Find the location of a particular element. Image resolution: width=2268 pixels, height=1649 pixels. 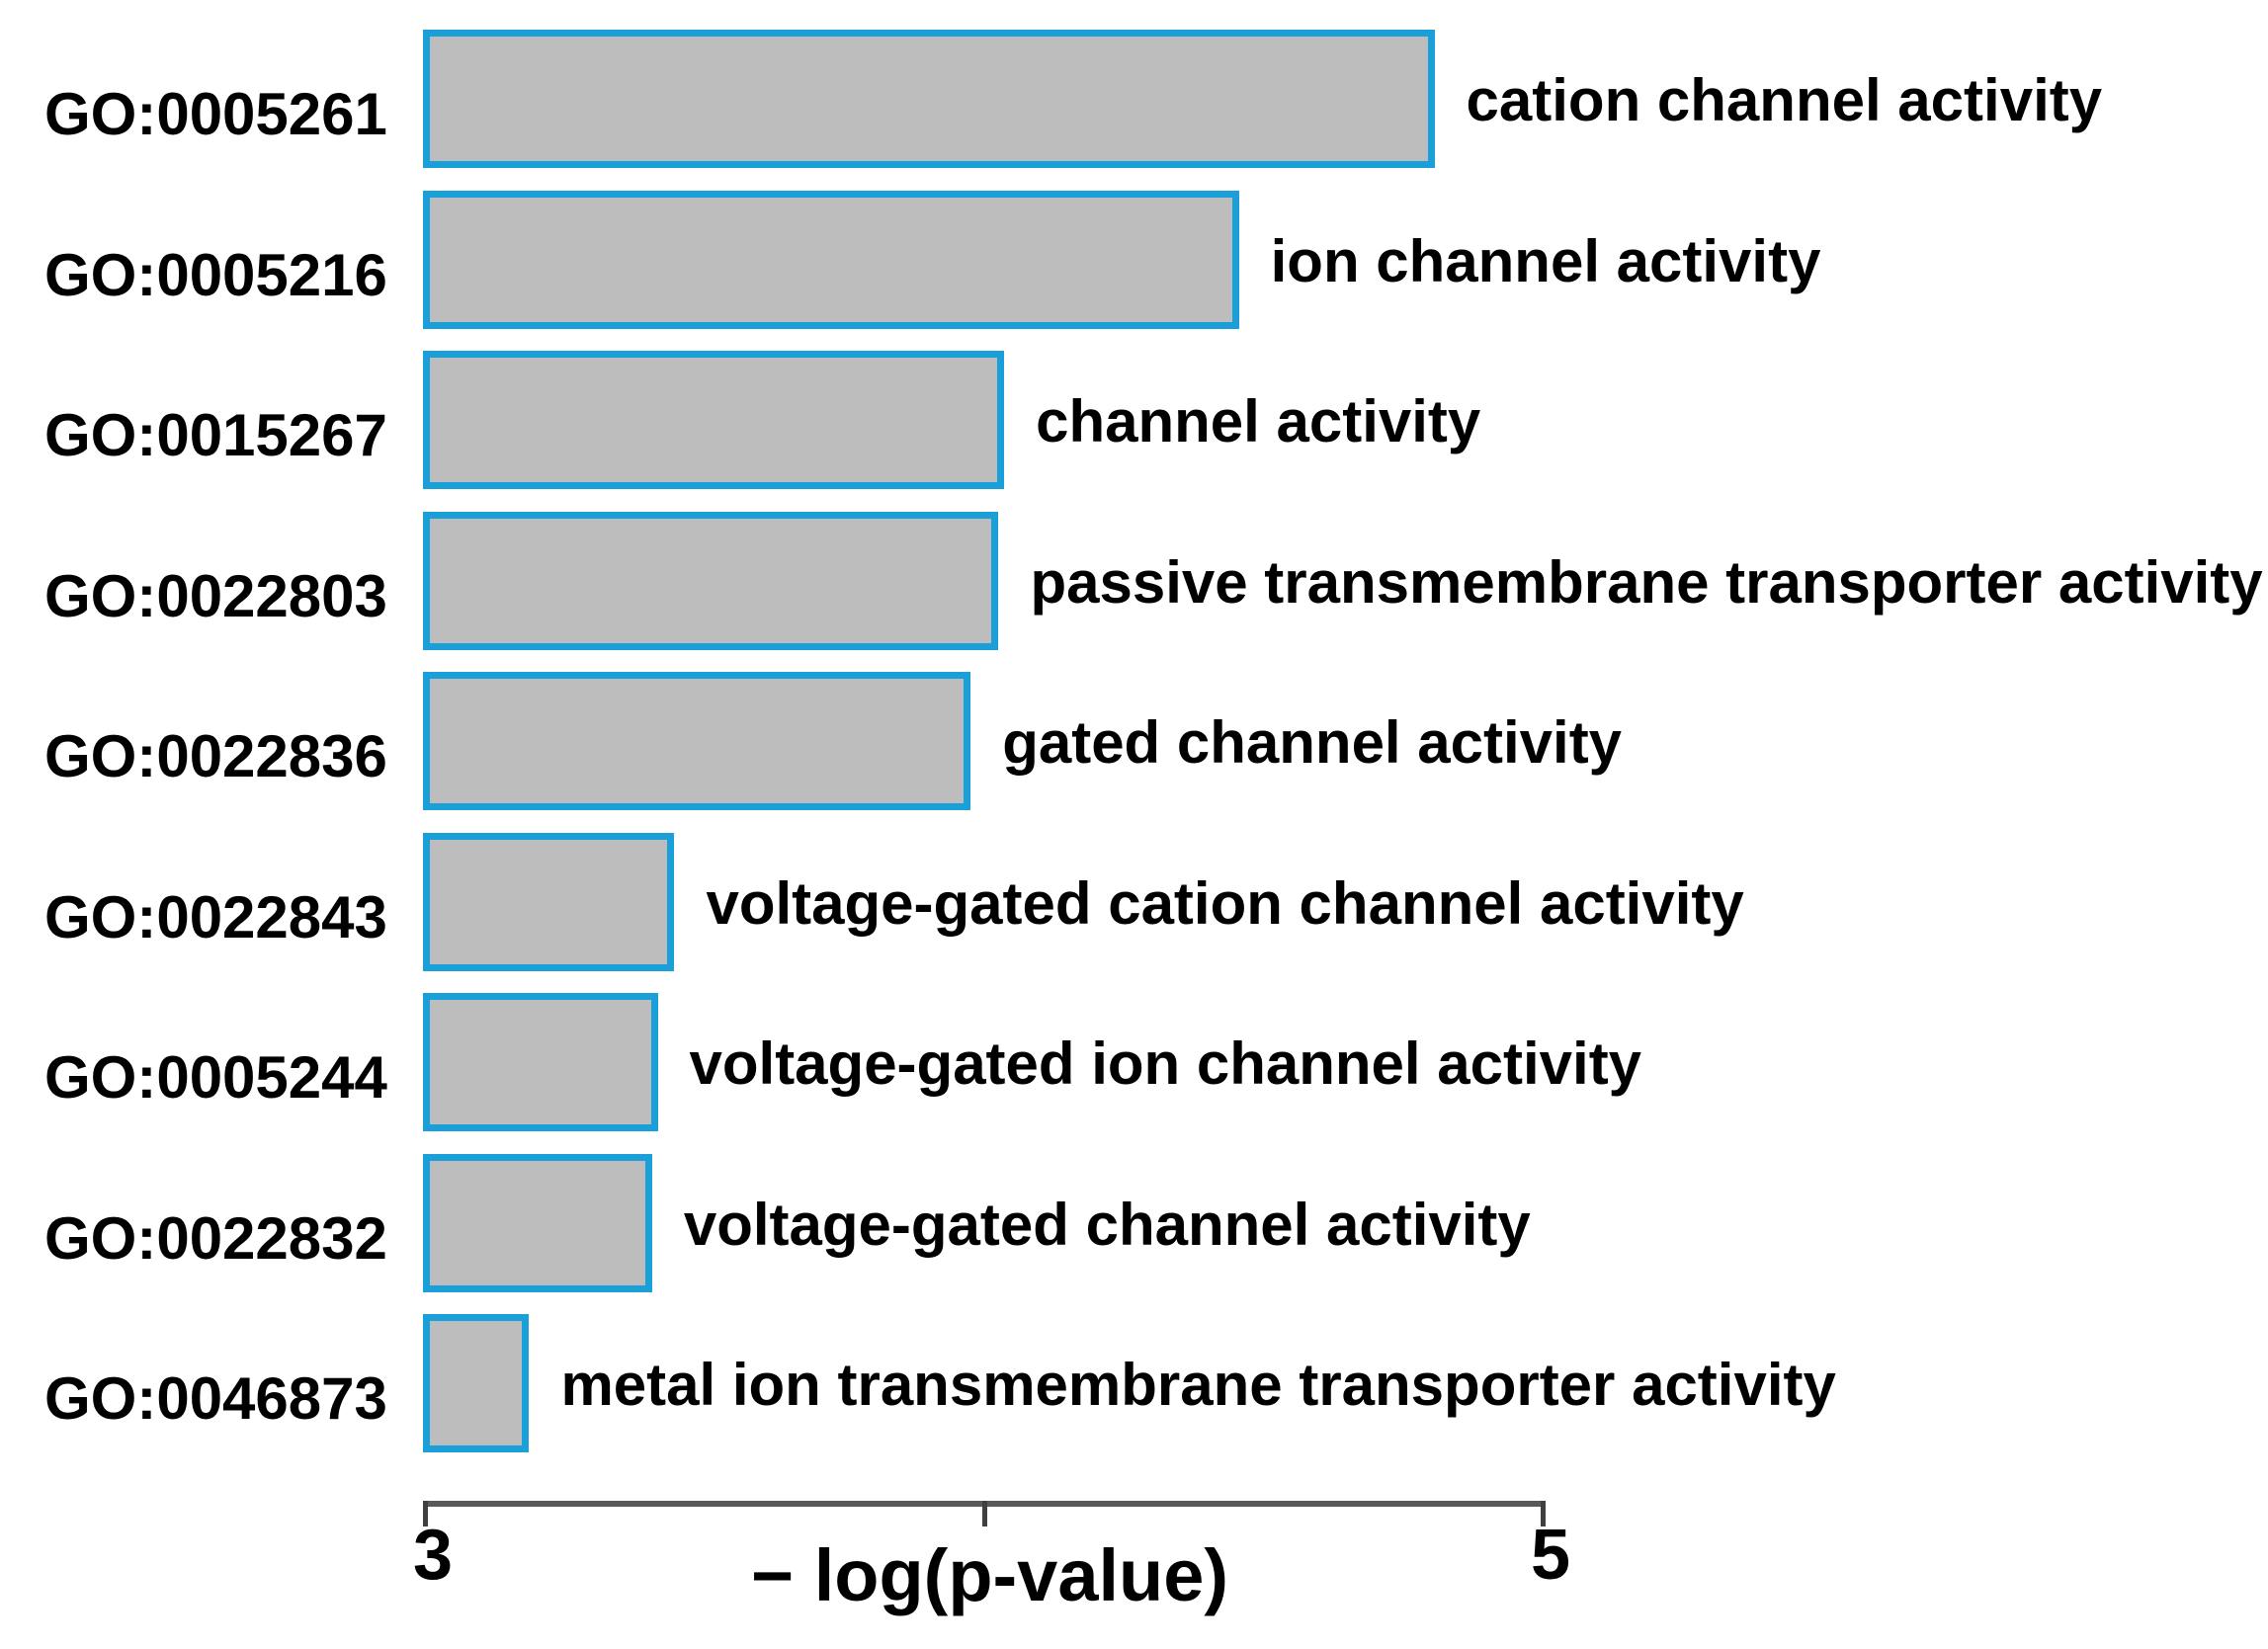

go-id-label: GO:0005216 is located at coordinates (215, 274).